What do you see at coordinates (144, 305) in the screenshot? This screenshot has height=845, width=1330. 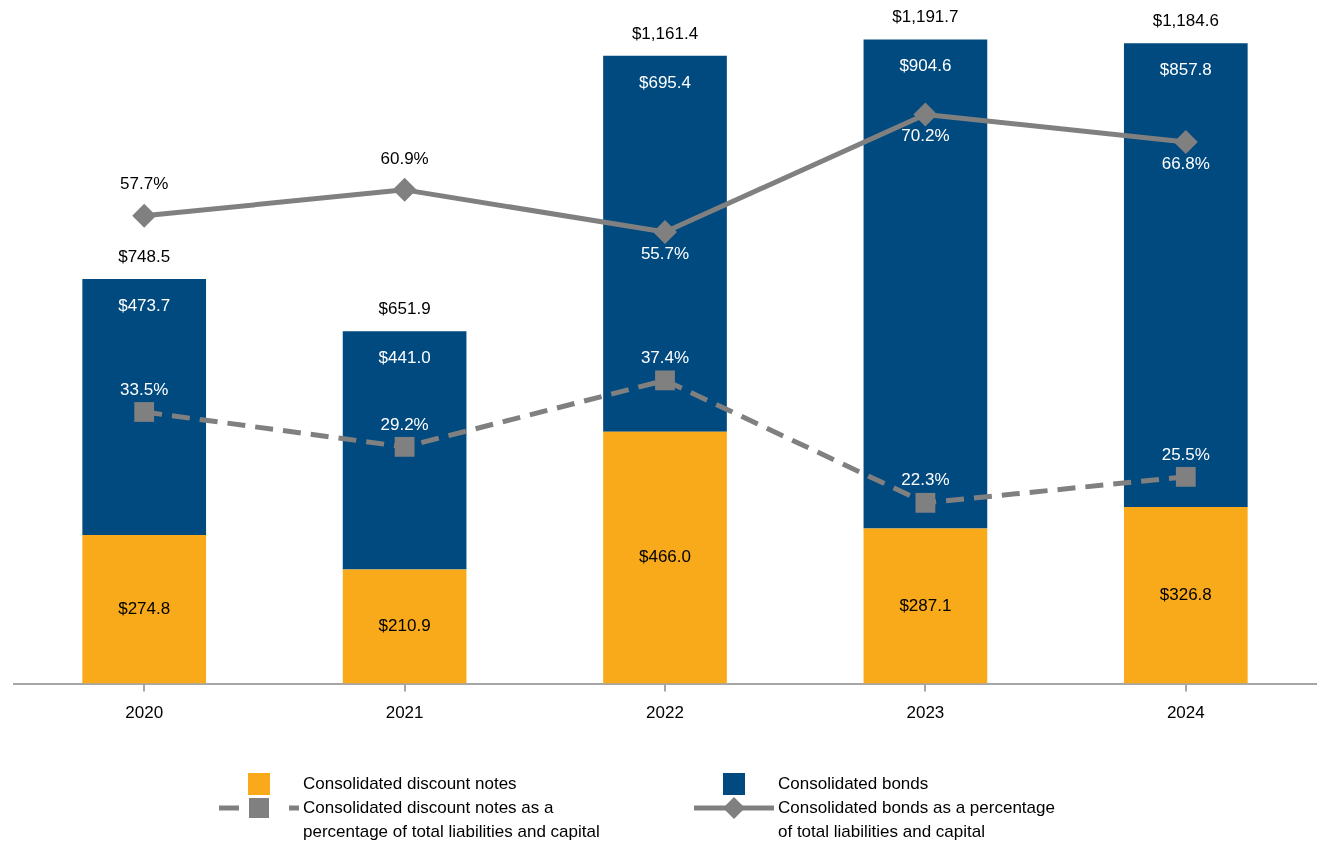 I see `data-label: $473.7` at bounding box center [144, 305].